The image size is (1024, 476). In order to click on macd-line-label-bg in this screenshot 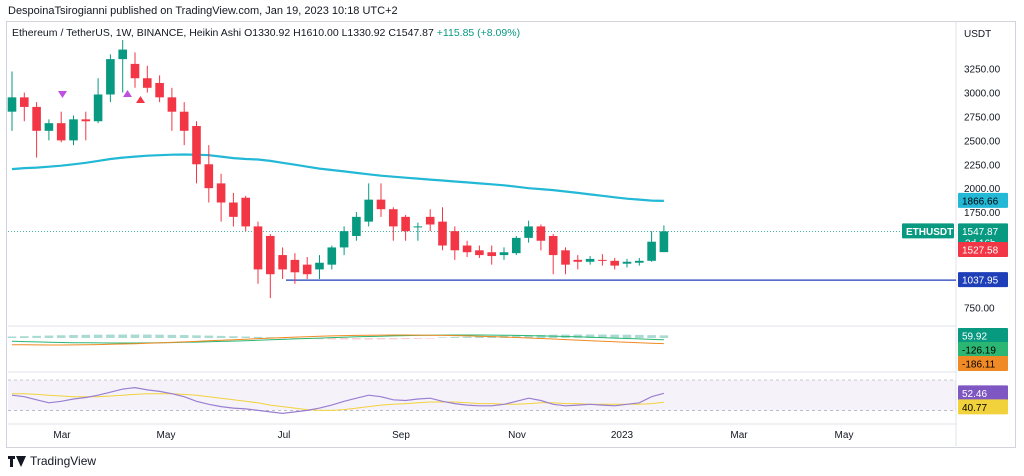, I will do `click(983, 363)`.